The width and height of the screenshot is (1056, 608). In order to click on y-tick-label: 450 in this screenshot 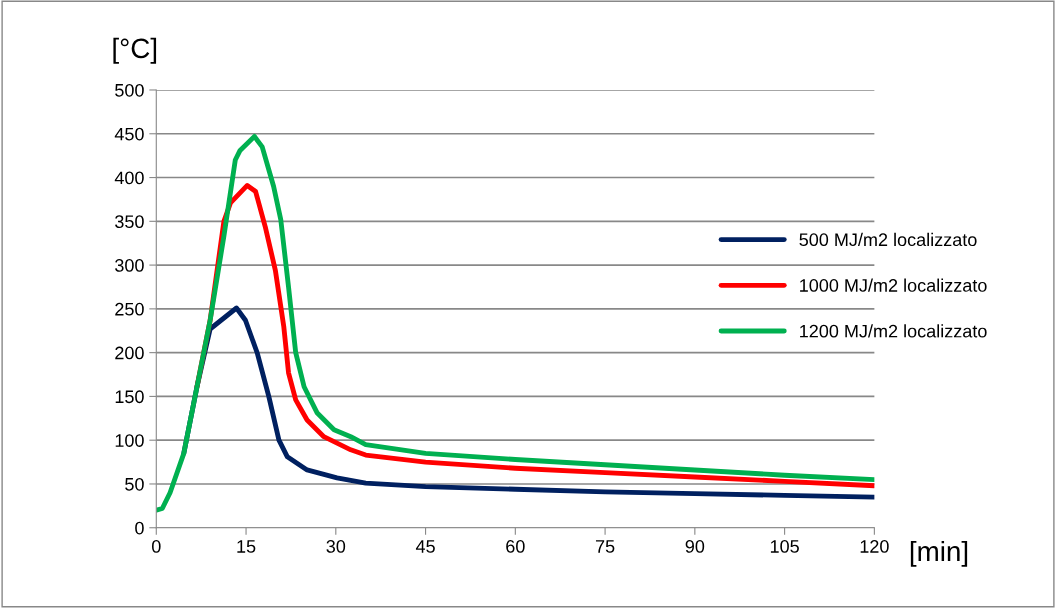, I will do `click(129, 134)`.